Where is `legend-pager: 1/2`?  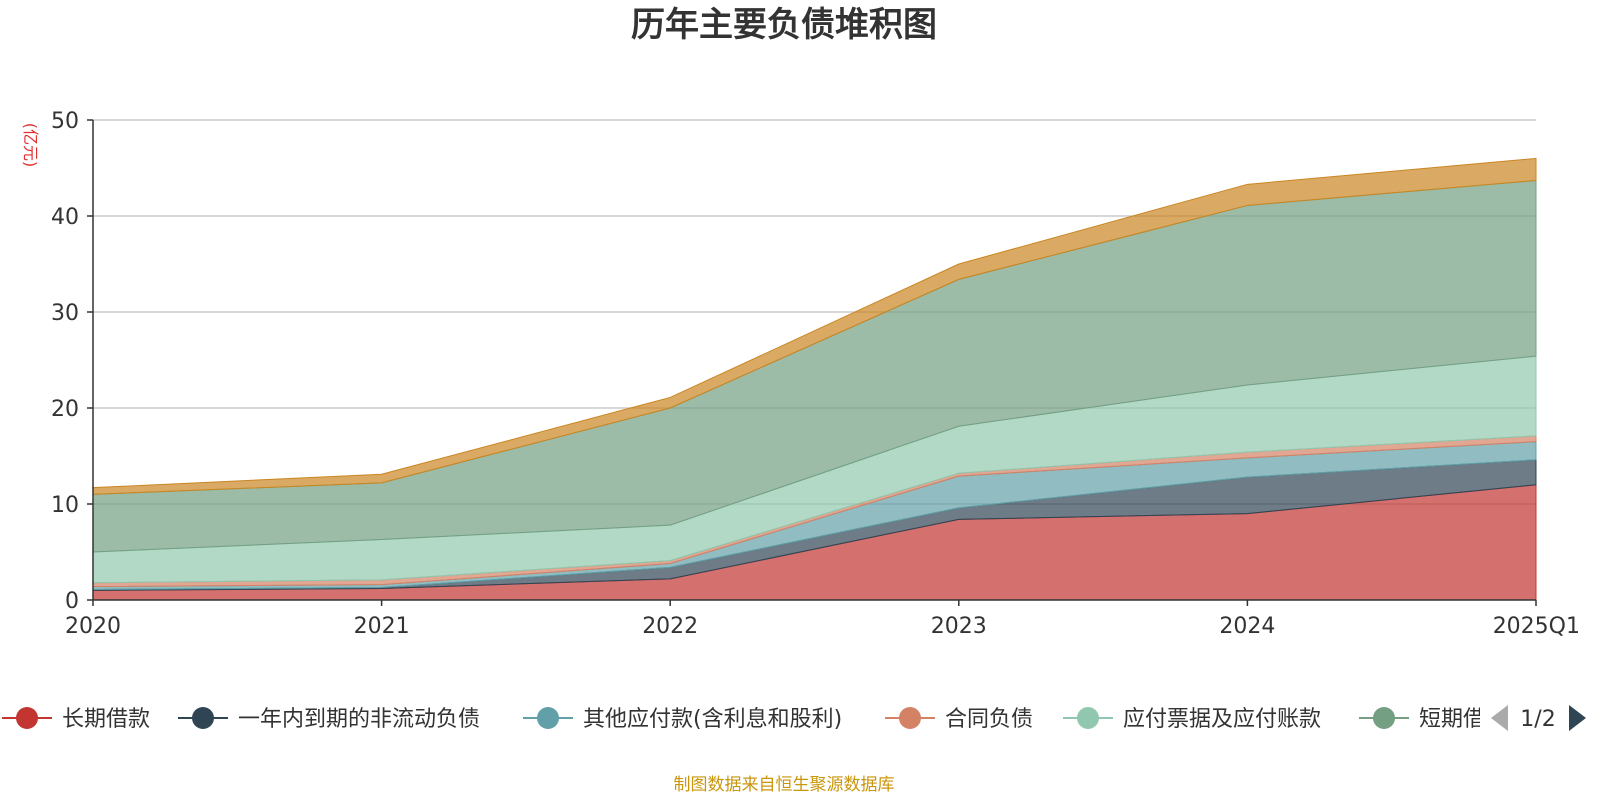
legend-pager: 1/2 is located at coordinates (1538, 718).